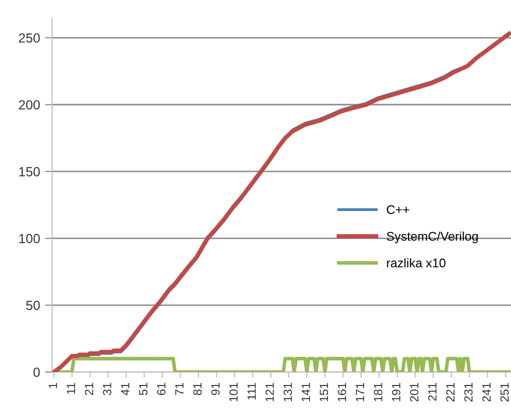  What do you see at coordinates (71, 388) in the screenshot?
I see `x-tick-label: 11` at bounding box center [71, 388].